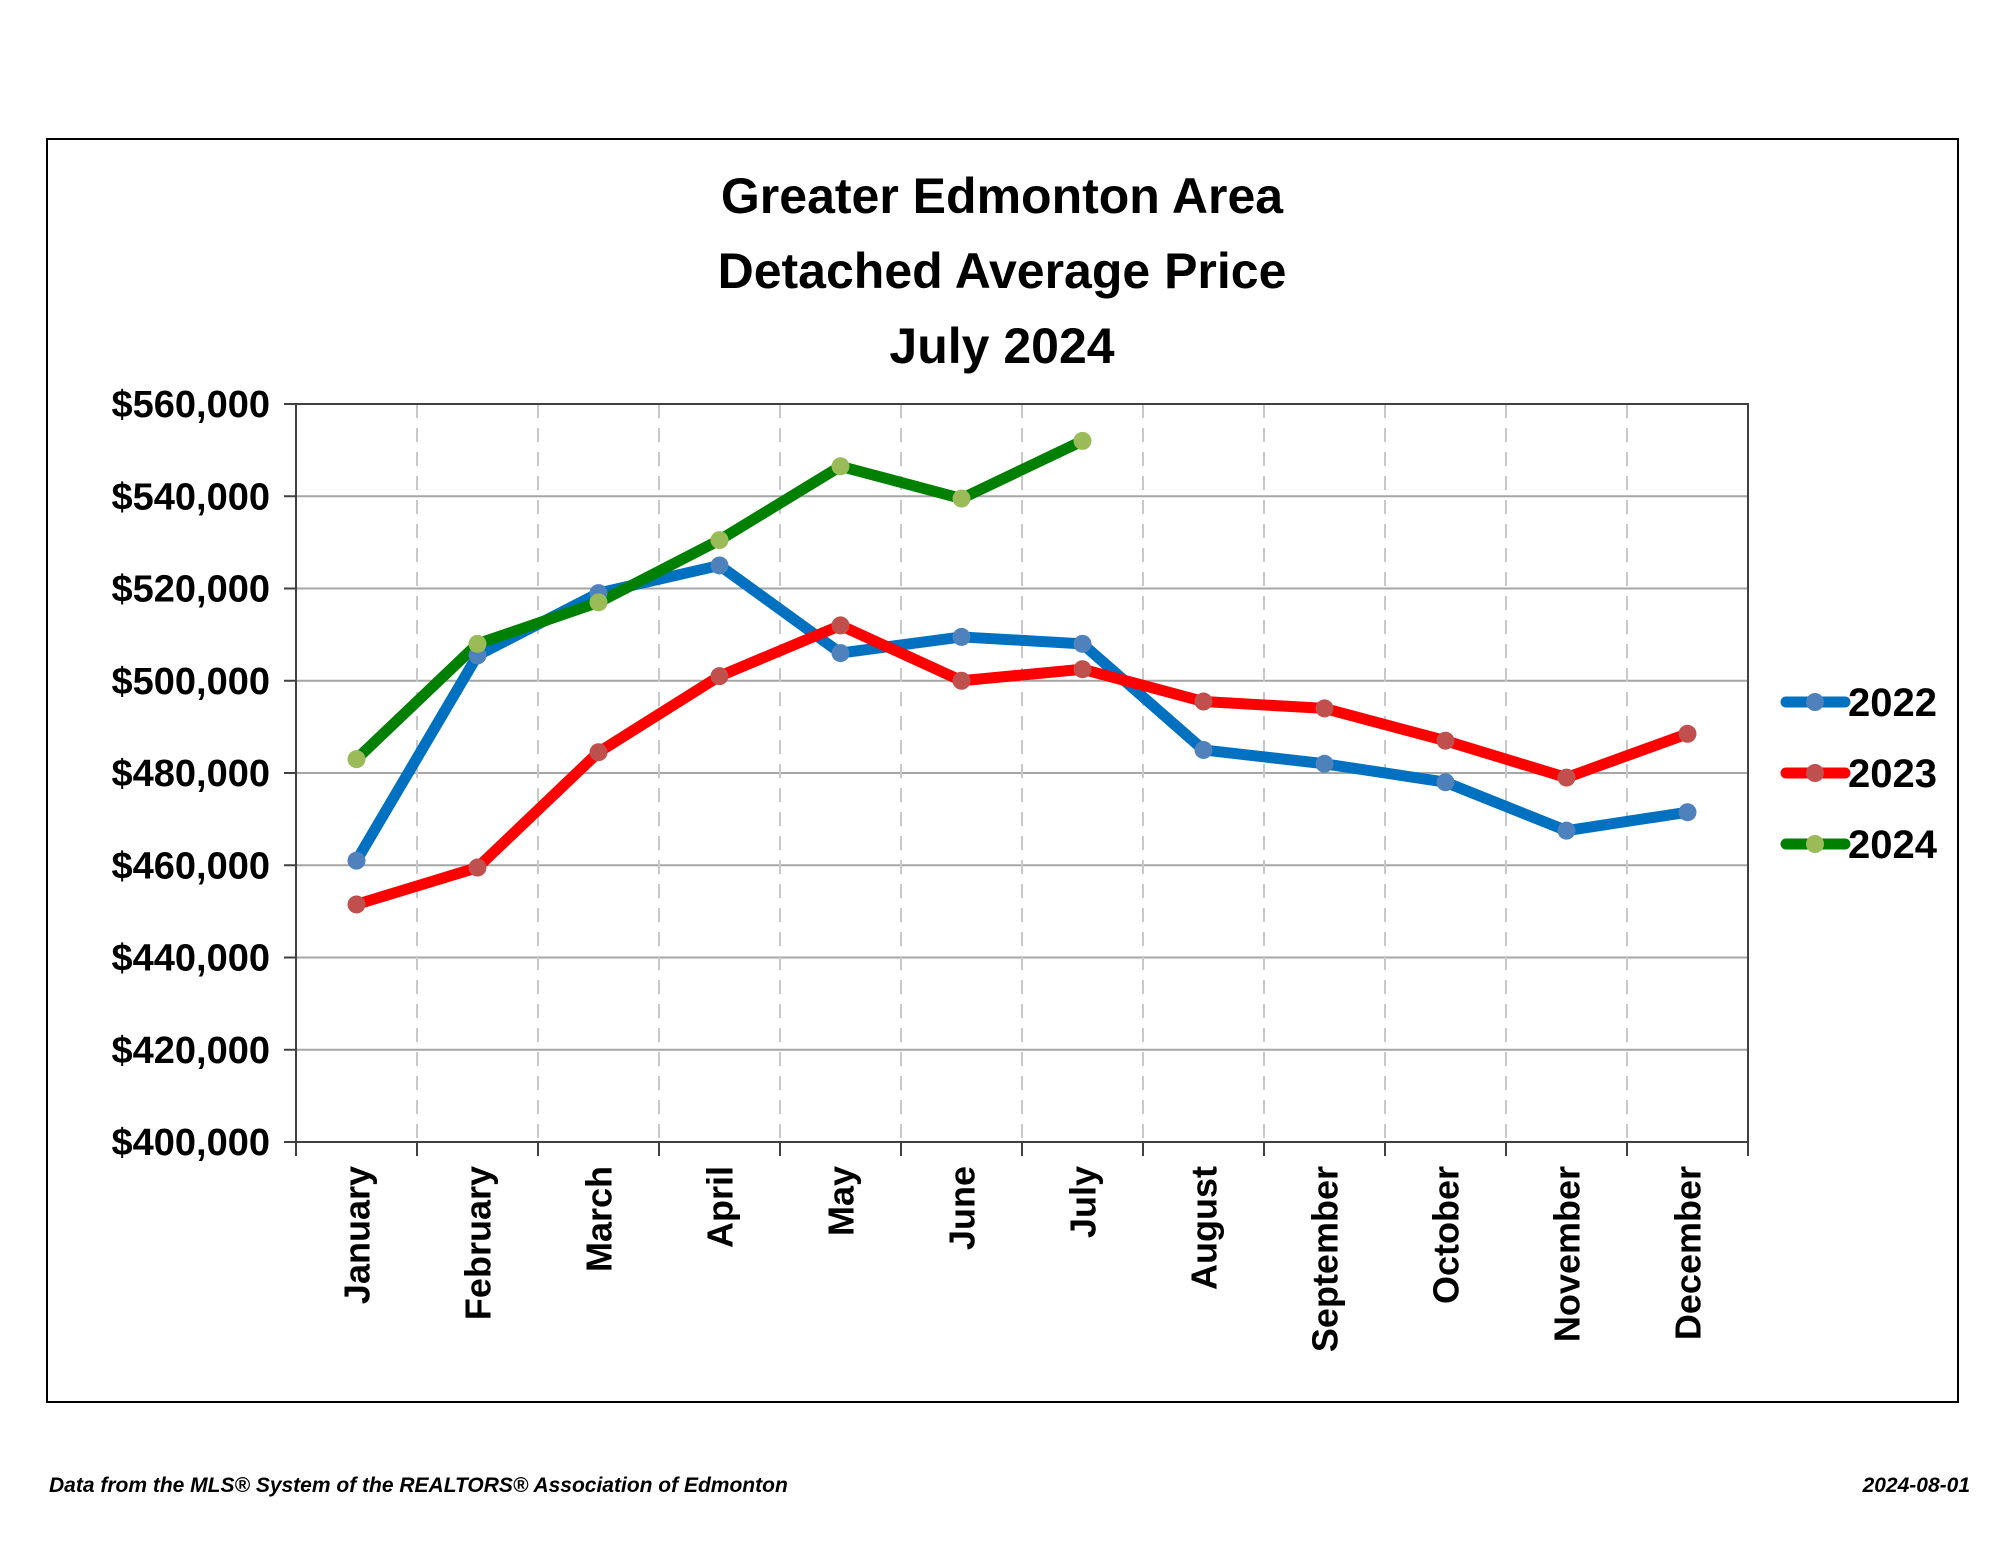  What do you see at coordinates (1001, 346) in the screenshot?
I see `chart-title-line: July 2024` at bounding box center [1001, 346].